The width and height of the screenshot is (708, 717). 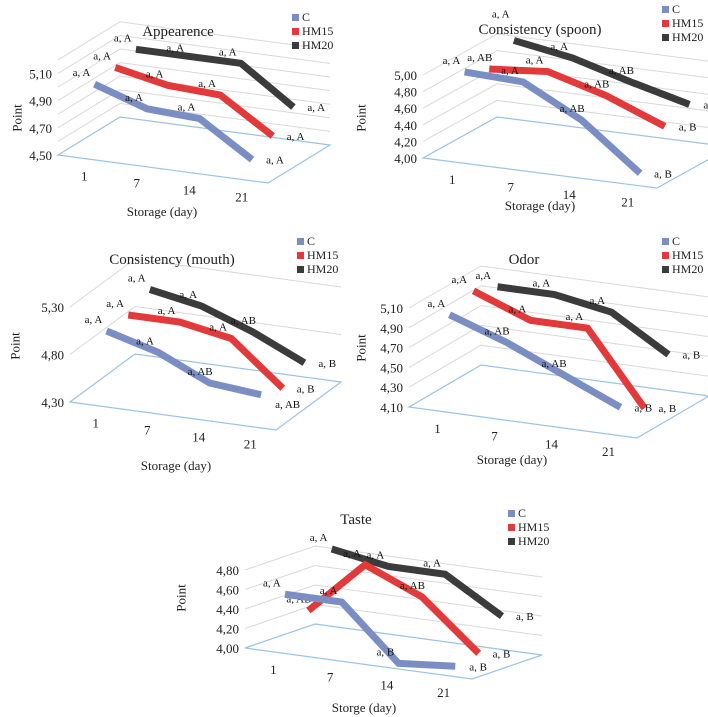 I want to click on x-tick-label: 1, so click(x=437, y=428).